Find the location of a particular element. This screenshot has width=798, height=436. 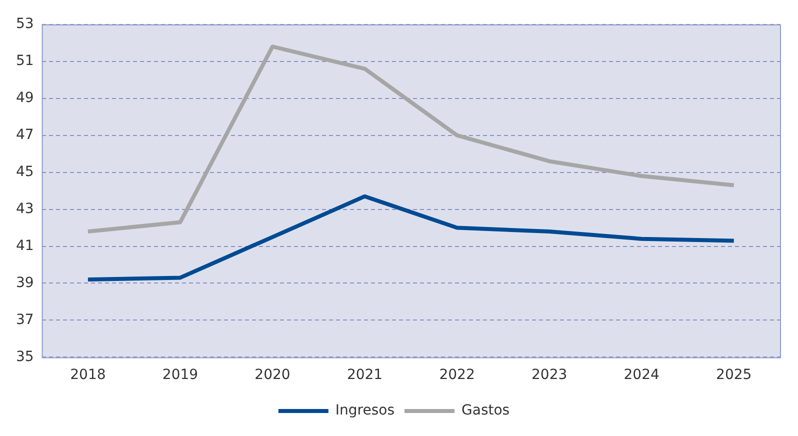

x-tick-label: 2024 is located at coordinates (642, 375).